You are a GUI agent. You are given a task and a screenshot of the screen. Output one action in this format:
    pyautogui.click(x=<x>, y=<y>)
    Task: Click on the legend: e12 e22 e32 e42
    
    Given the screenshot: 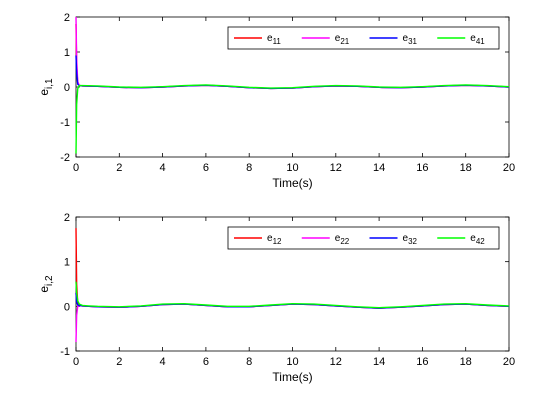 What is the action you would take?
    pyautogui.click(x=363, y=238)
    